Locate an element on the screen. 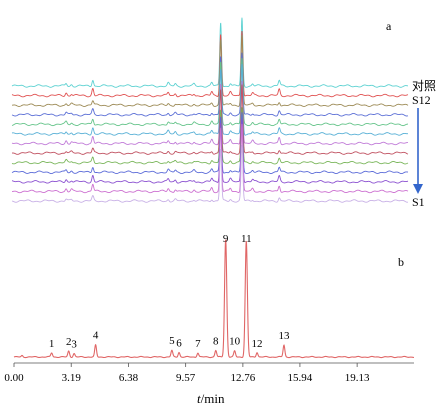 Image resolution: width=443 pixels, height=408 pixels. peak-label: 4 is located at coordinates (96, 336).